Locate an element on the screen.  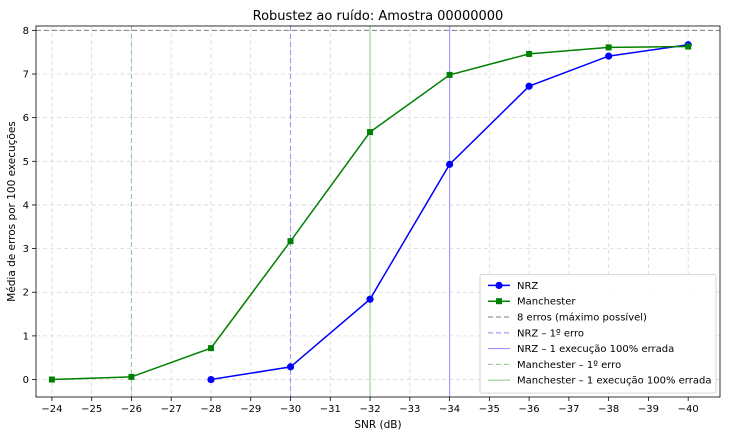
chart-title: Robustez ao ruído: Amostra 00000000 is located at coordinates (378, 16).